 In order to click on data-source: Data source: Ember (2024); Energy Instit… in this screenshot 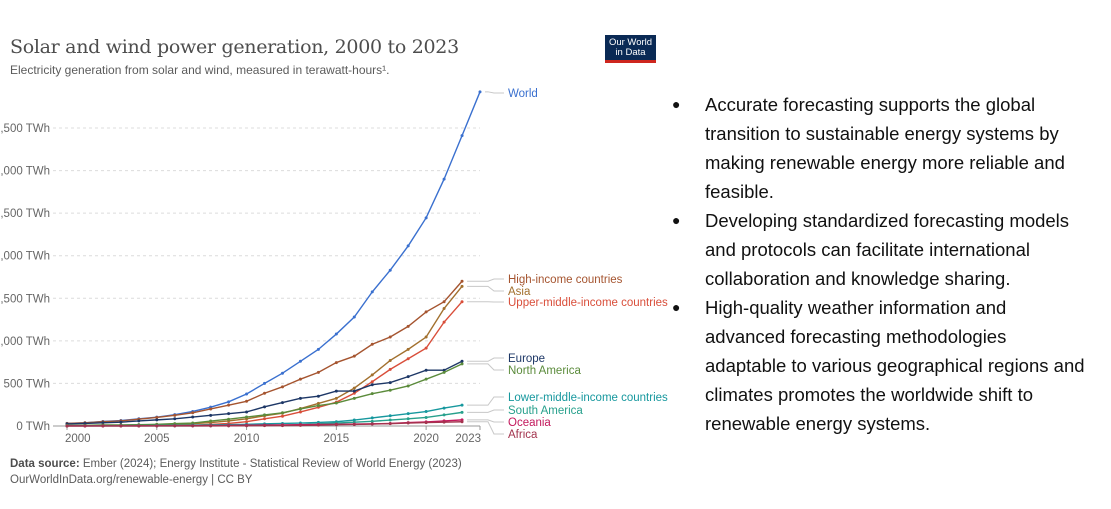, I will do `click(236, 464)`.